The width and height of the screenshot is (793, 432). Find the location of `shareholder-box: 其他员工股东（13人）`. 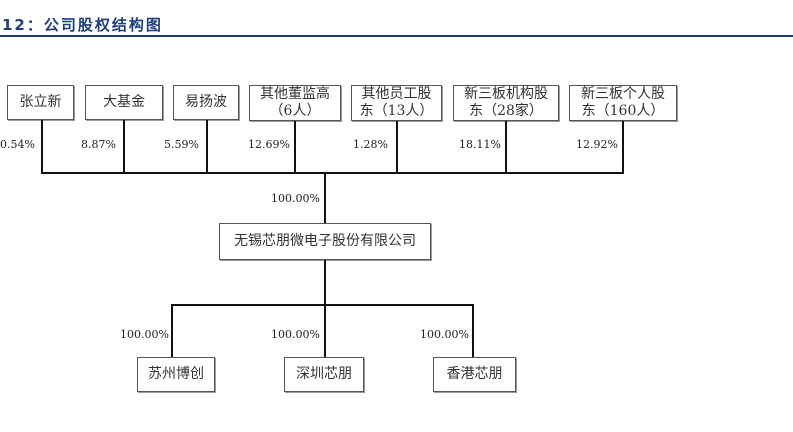

shareholder-box: 其他员工股东（13人） is located at coordinates (396, 103).